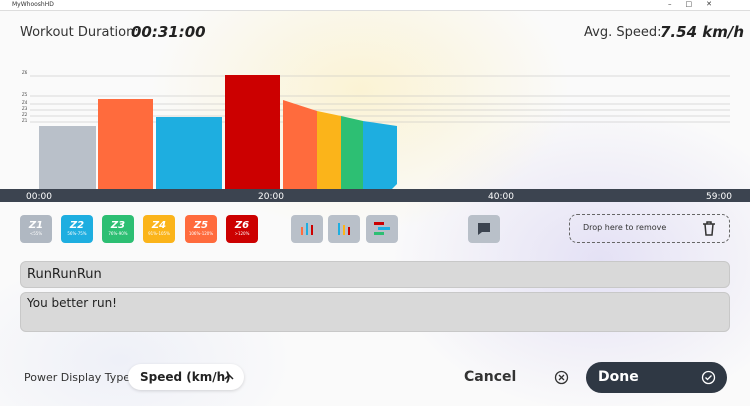 This screenshot has width=750, height=406. What do you see at coordinates (656, 377) in the screenshot?
I see `done-button: Done` at bounding box center [656, 377].